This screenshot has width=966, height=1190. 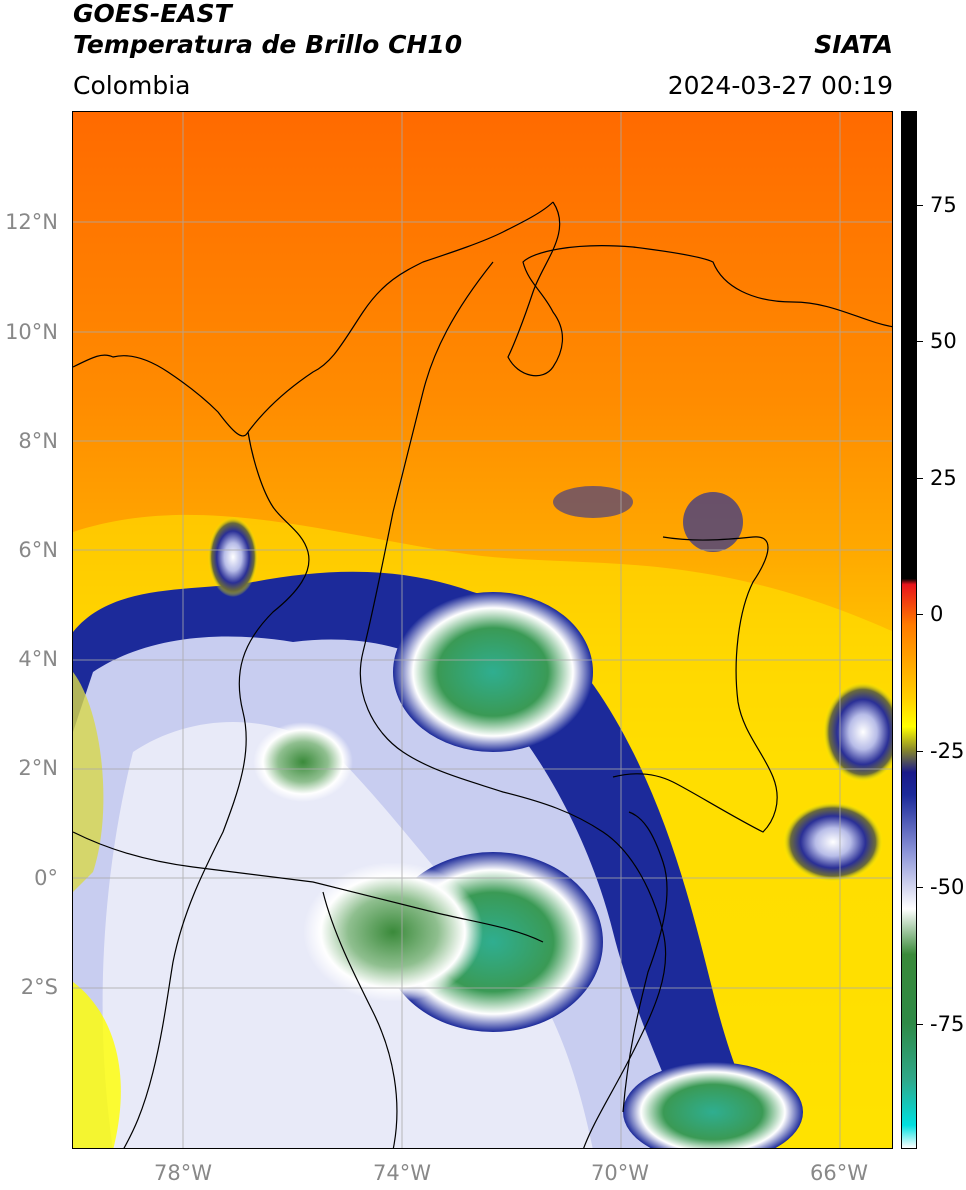 I want to click on title-satellite: GOES-EAST, so click(x=152, y=14).